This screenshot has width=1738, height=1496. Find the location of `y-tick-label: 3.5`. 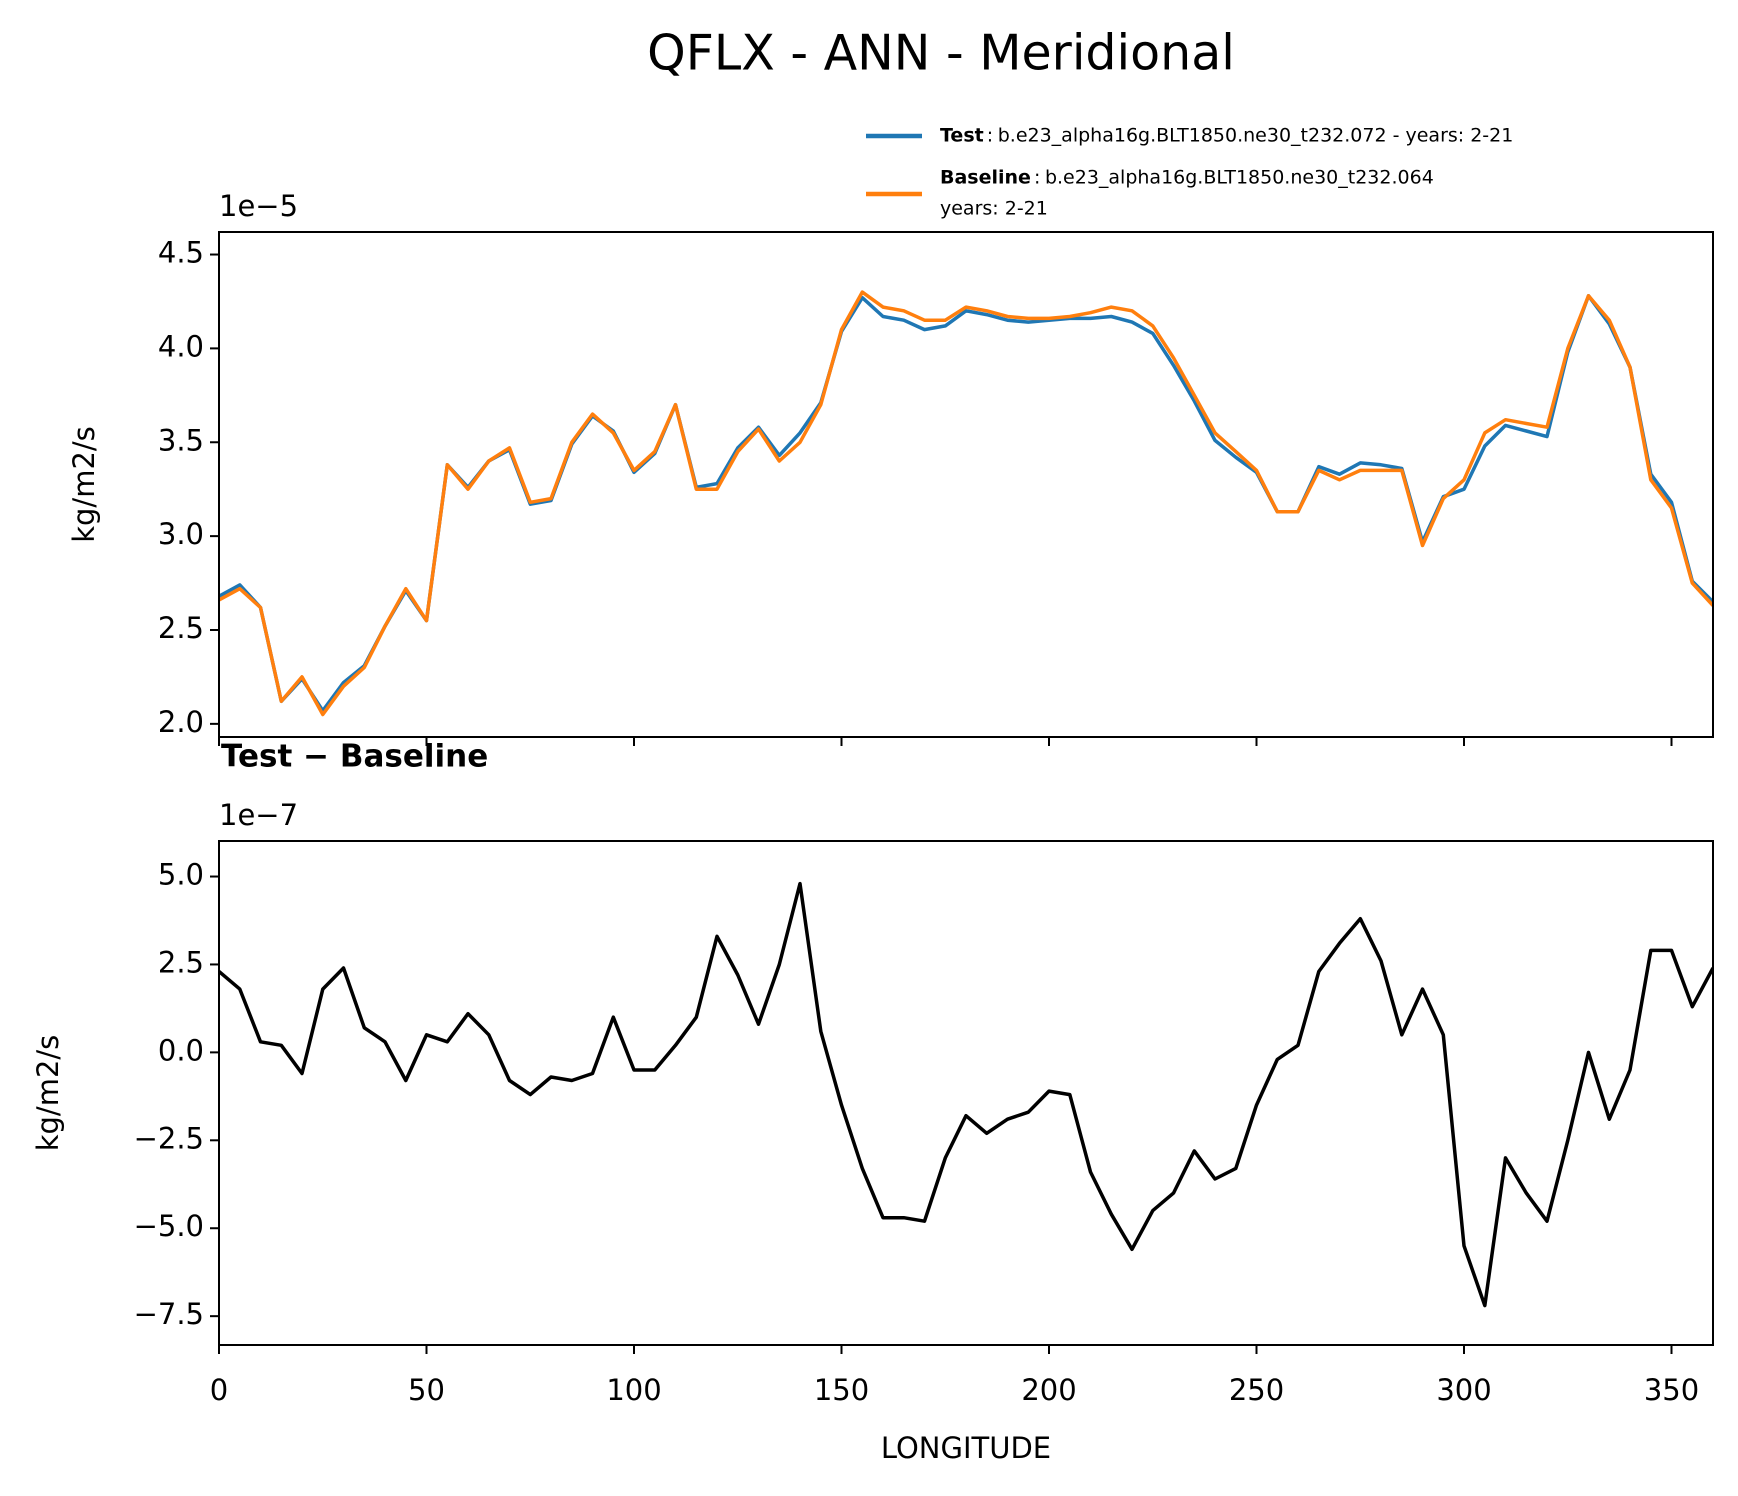

y-tick-label: 3.5 is located at coordinates (181, 440).